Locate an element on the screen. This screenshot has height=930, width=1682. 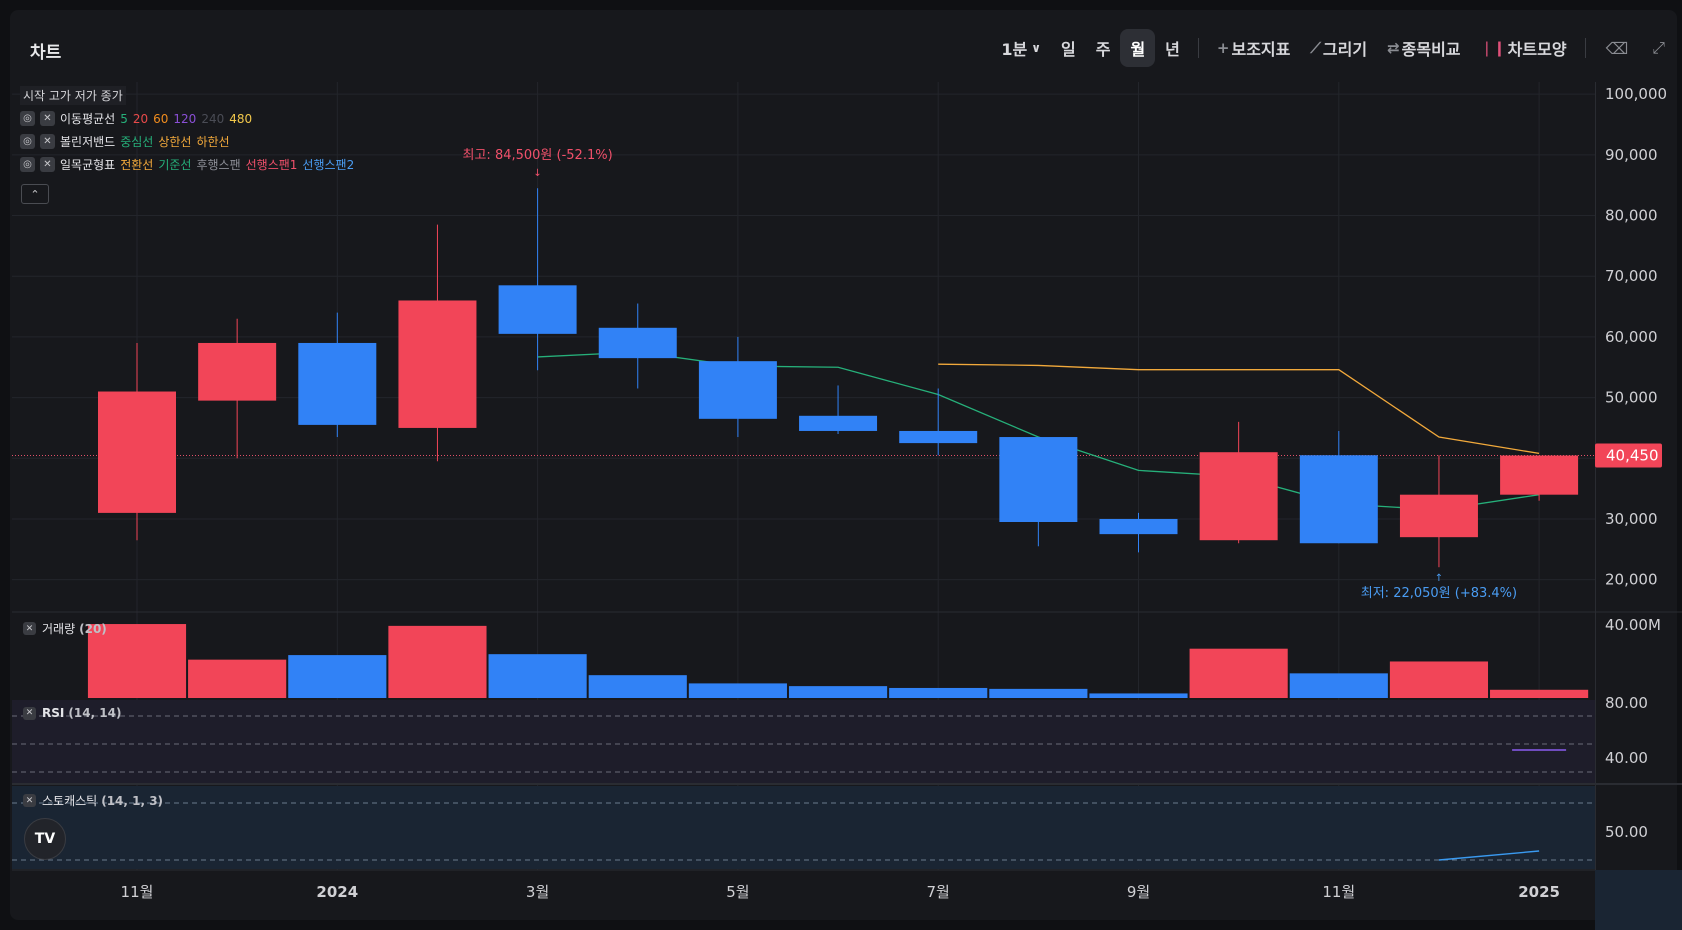
volume-tick-label: 40.00M is located at coordinates (1633, 625).